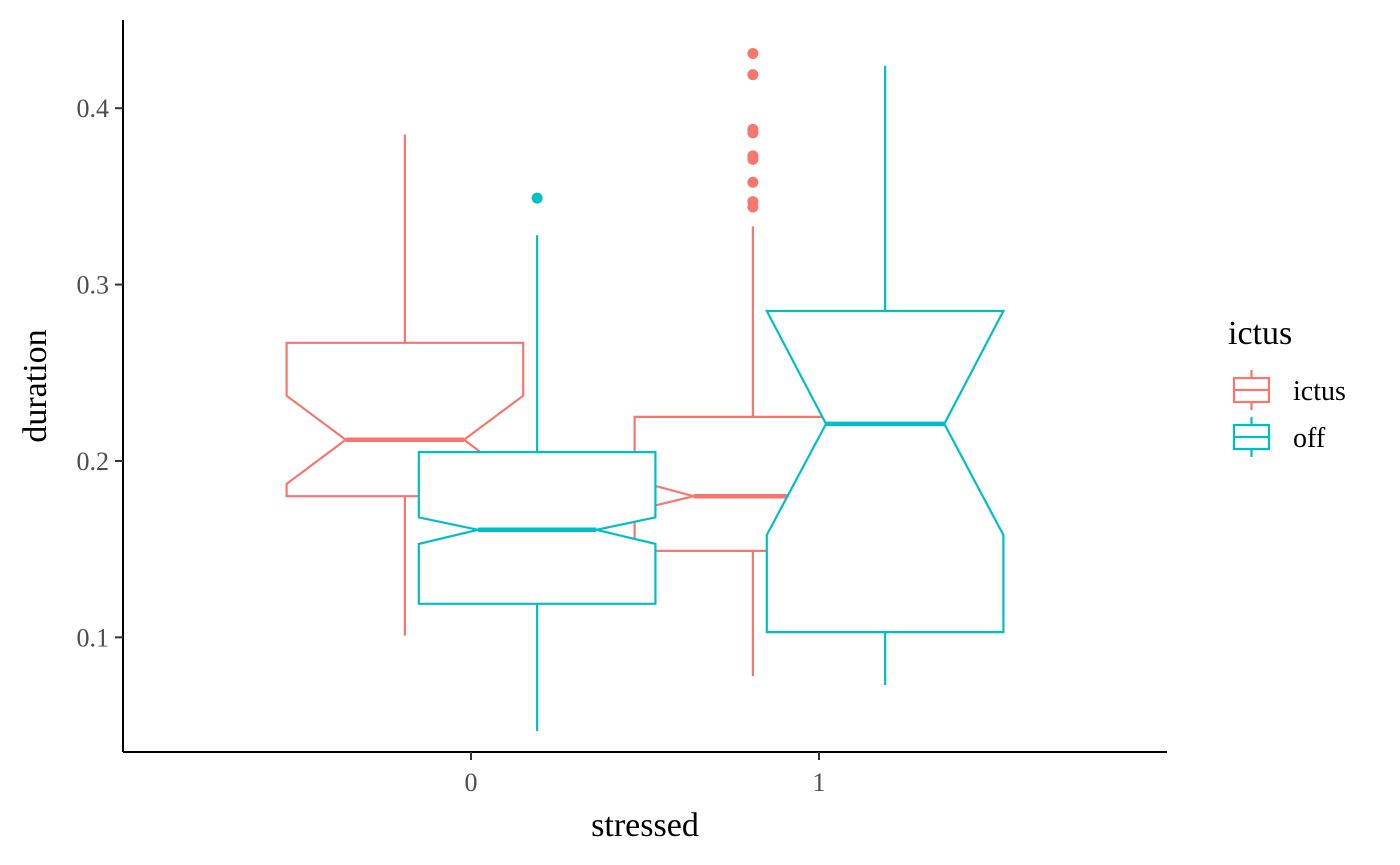 This screenshot has height=865, width=1400. I want to click on y-axis-title: duration, so click(35, 385).